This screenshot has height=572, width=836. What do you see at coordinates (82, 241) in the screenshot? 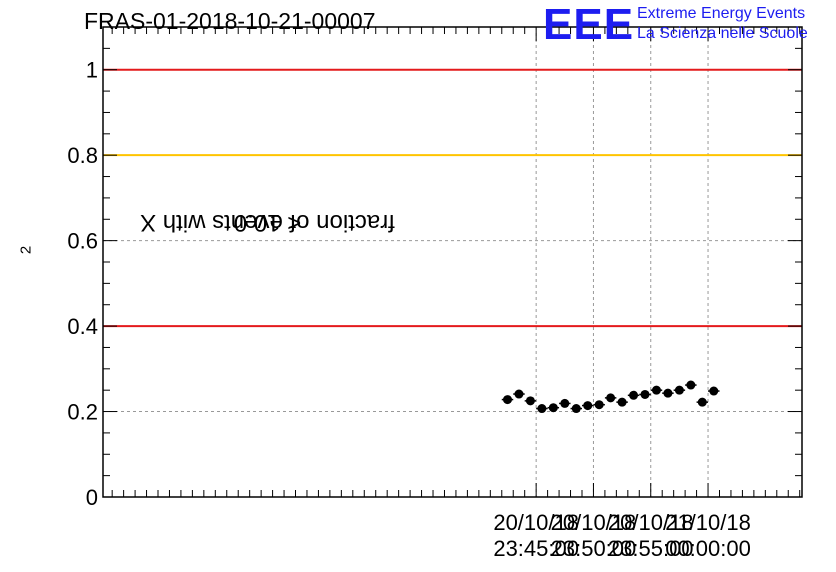
I see `y-tick-label: 0.6` at bounding box center [82, 241].